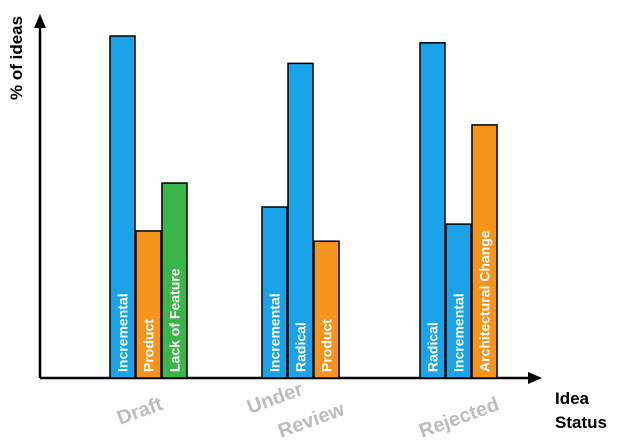  I want to click on category-label: Rejected, so click(459, 418).